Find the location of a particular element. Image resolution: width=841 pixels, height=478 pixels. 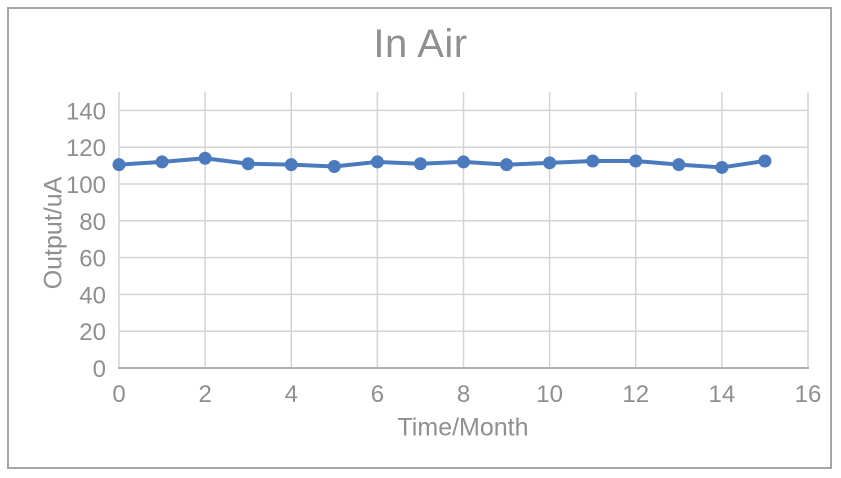

x-tick-label: 8 is located at coordinates (463, 394).